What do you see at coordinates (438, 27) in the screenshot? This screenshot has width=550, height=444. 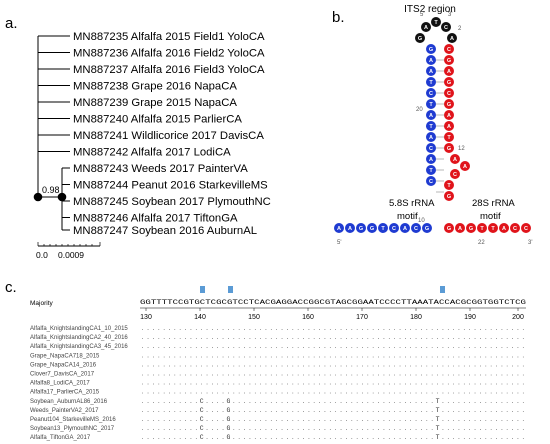 I see `hairpin-loop: G A T C A 2 5' 3'` at bounding box center [438, 27].